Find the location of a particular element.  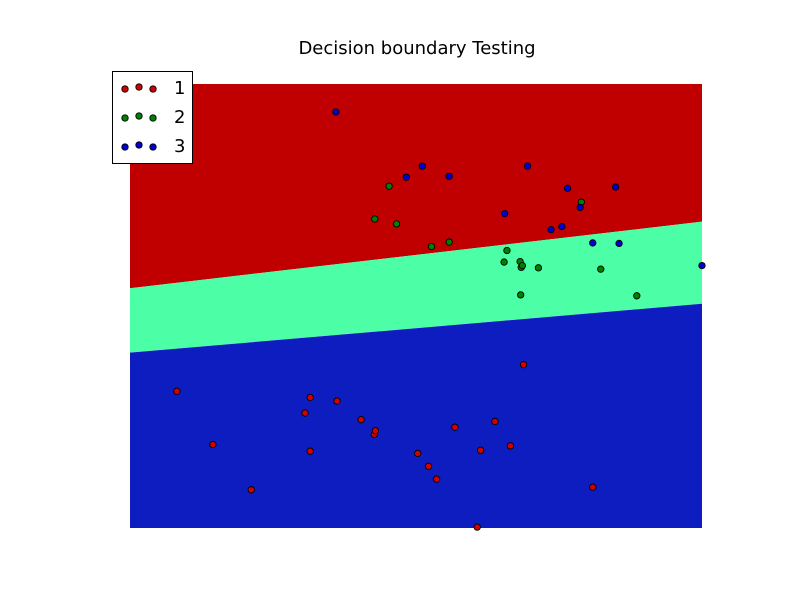

legend-label-3: 3 is located at coordinates (179, 146).